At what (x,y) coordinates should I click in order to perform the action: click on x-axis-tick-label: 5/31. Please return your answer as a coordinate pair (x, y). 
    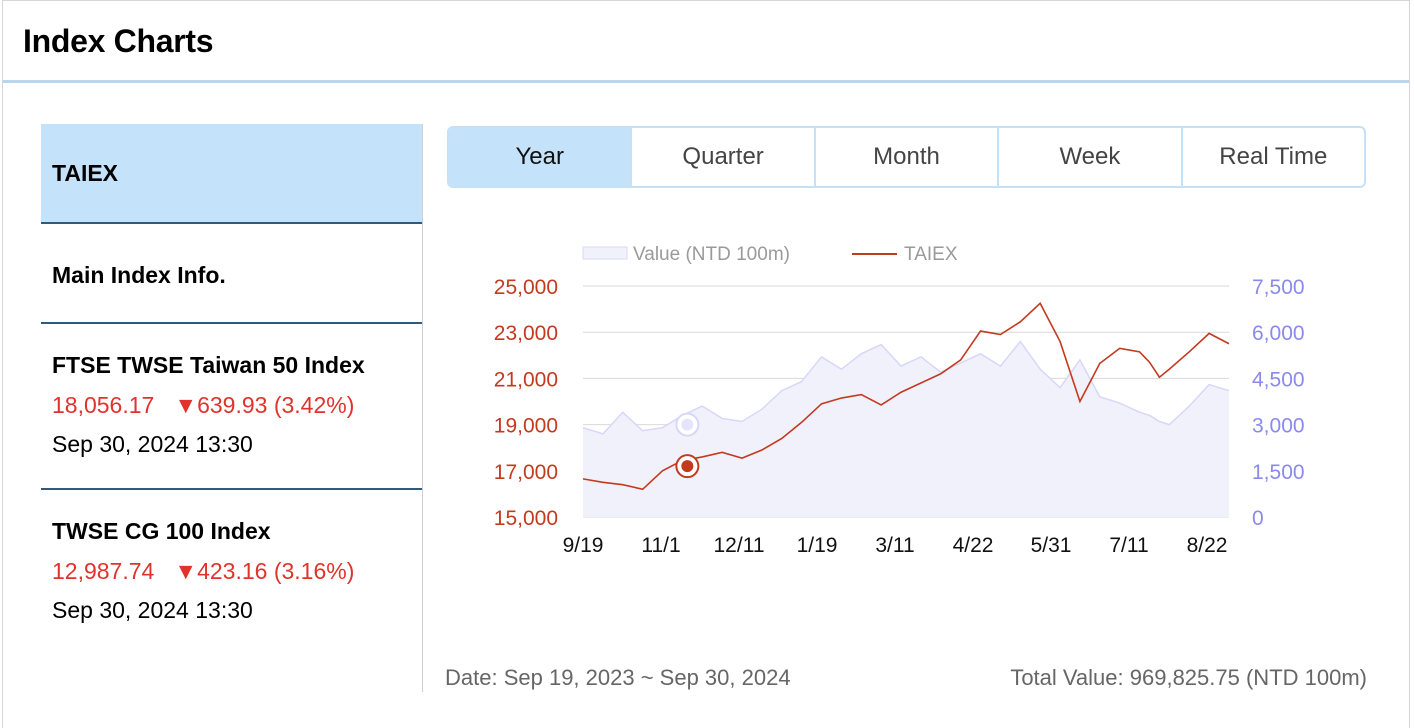
    Looking at the image, I should click on (1051, 545).